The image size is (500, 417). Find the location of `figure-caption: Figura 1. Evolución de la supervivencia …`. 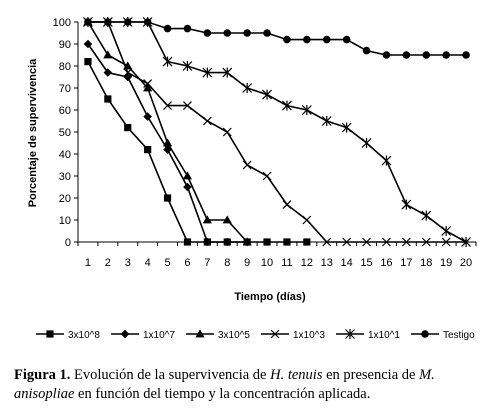

figure-caption: Figura 1. Evolución de la supervivencia … is located at coordinates (252, 385).